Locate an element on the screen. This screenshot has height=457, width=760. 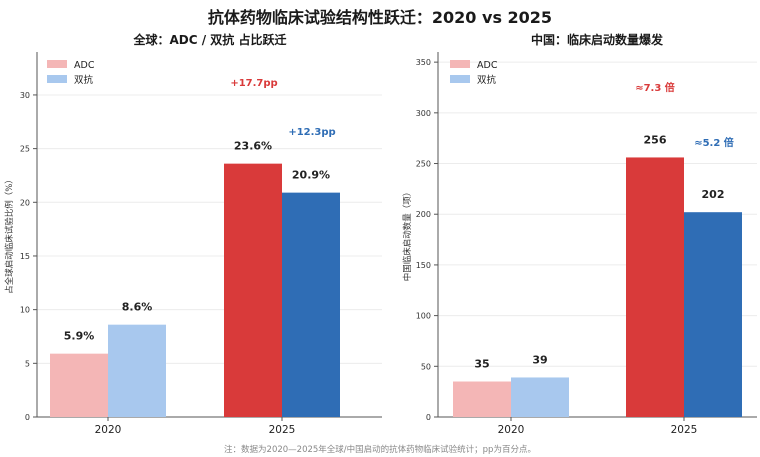
panel1-annotation-adc: +17.7pp is located at coordinates (253, 83).